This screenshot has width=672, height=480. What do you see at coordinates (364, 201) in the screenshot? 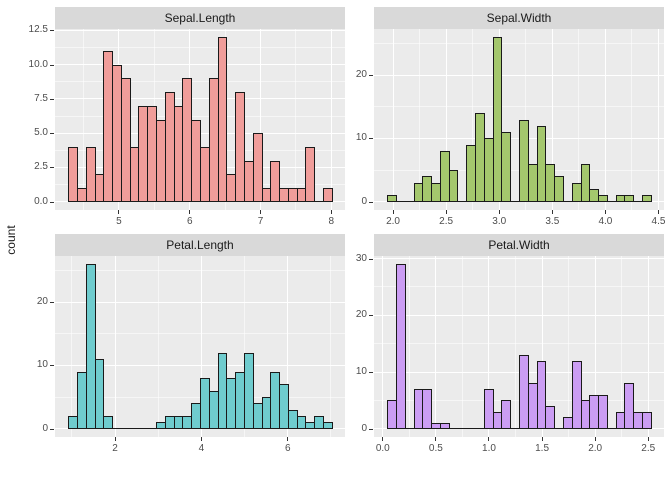
I see `y-tick-label: 0` at bounding box center [364, 201].